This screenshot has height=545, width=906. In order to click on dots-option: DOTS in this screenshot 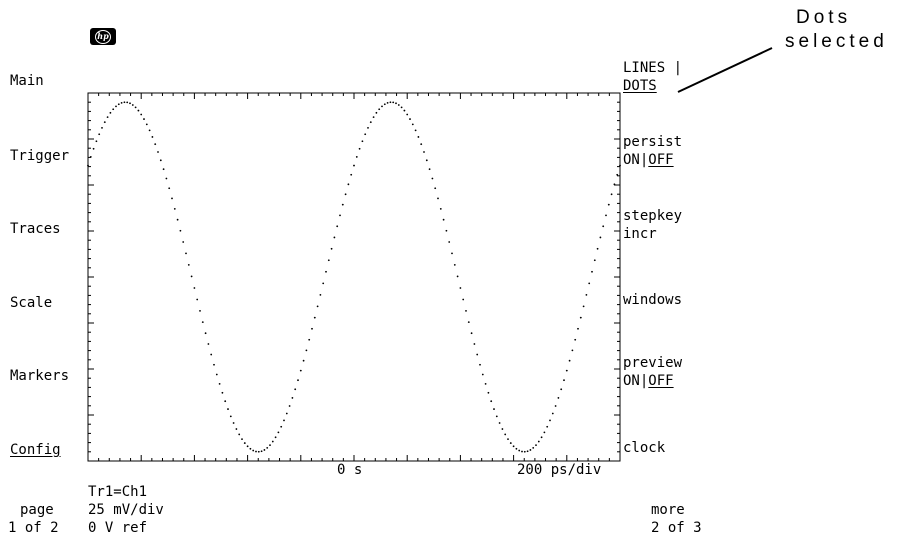, I will do `click(640, 86)`.